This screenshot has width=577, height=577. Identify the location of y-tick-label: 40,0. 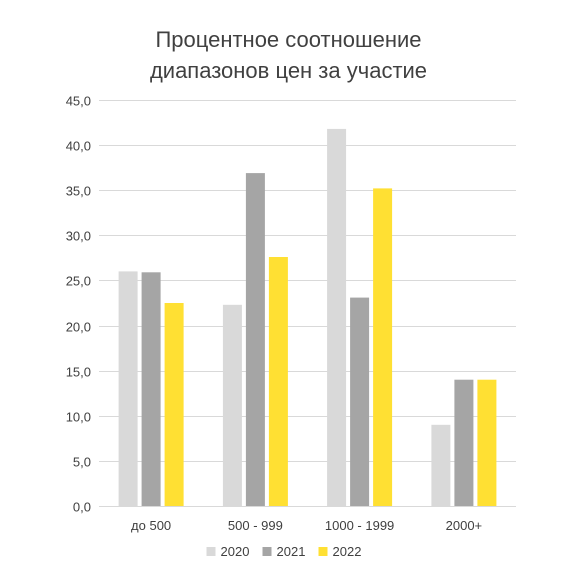
(78, 146).